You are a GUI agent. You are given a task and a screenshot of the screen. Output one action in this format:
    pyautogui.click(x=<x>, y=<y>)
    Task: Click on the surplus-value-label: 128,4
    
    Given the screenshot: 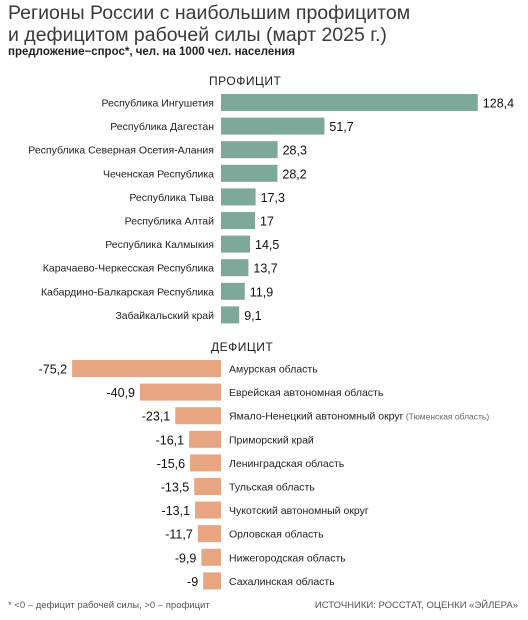 What is the action you would take?
    pyautogui.click(x=498, y=104)
    